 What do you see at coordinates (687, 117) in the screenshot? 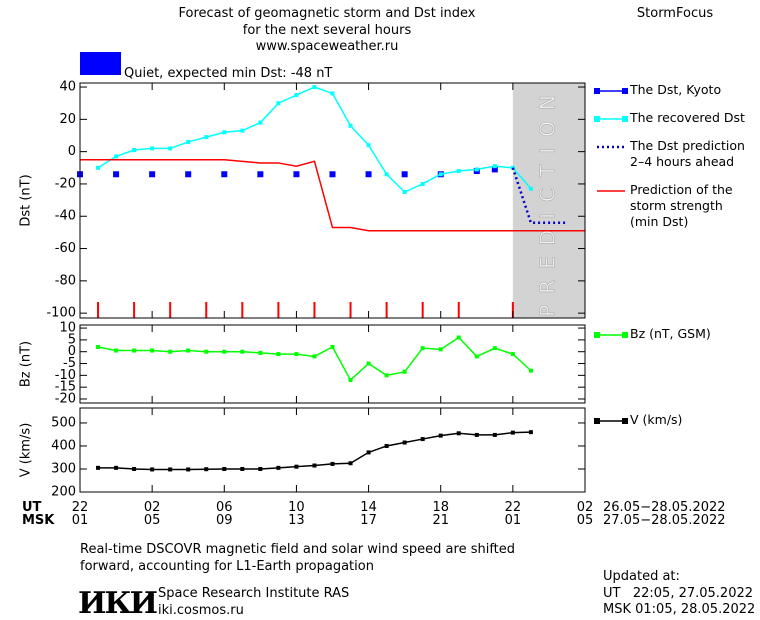
I see `legend-label: The recovered Dst` at bounding box center [687, 117].